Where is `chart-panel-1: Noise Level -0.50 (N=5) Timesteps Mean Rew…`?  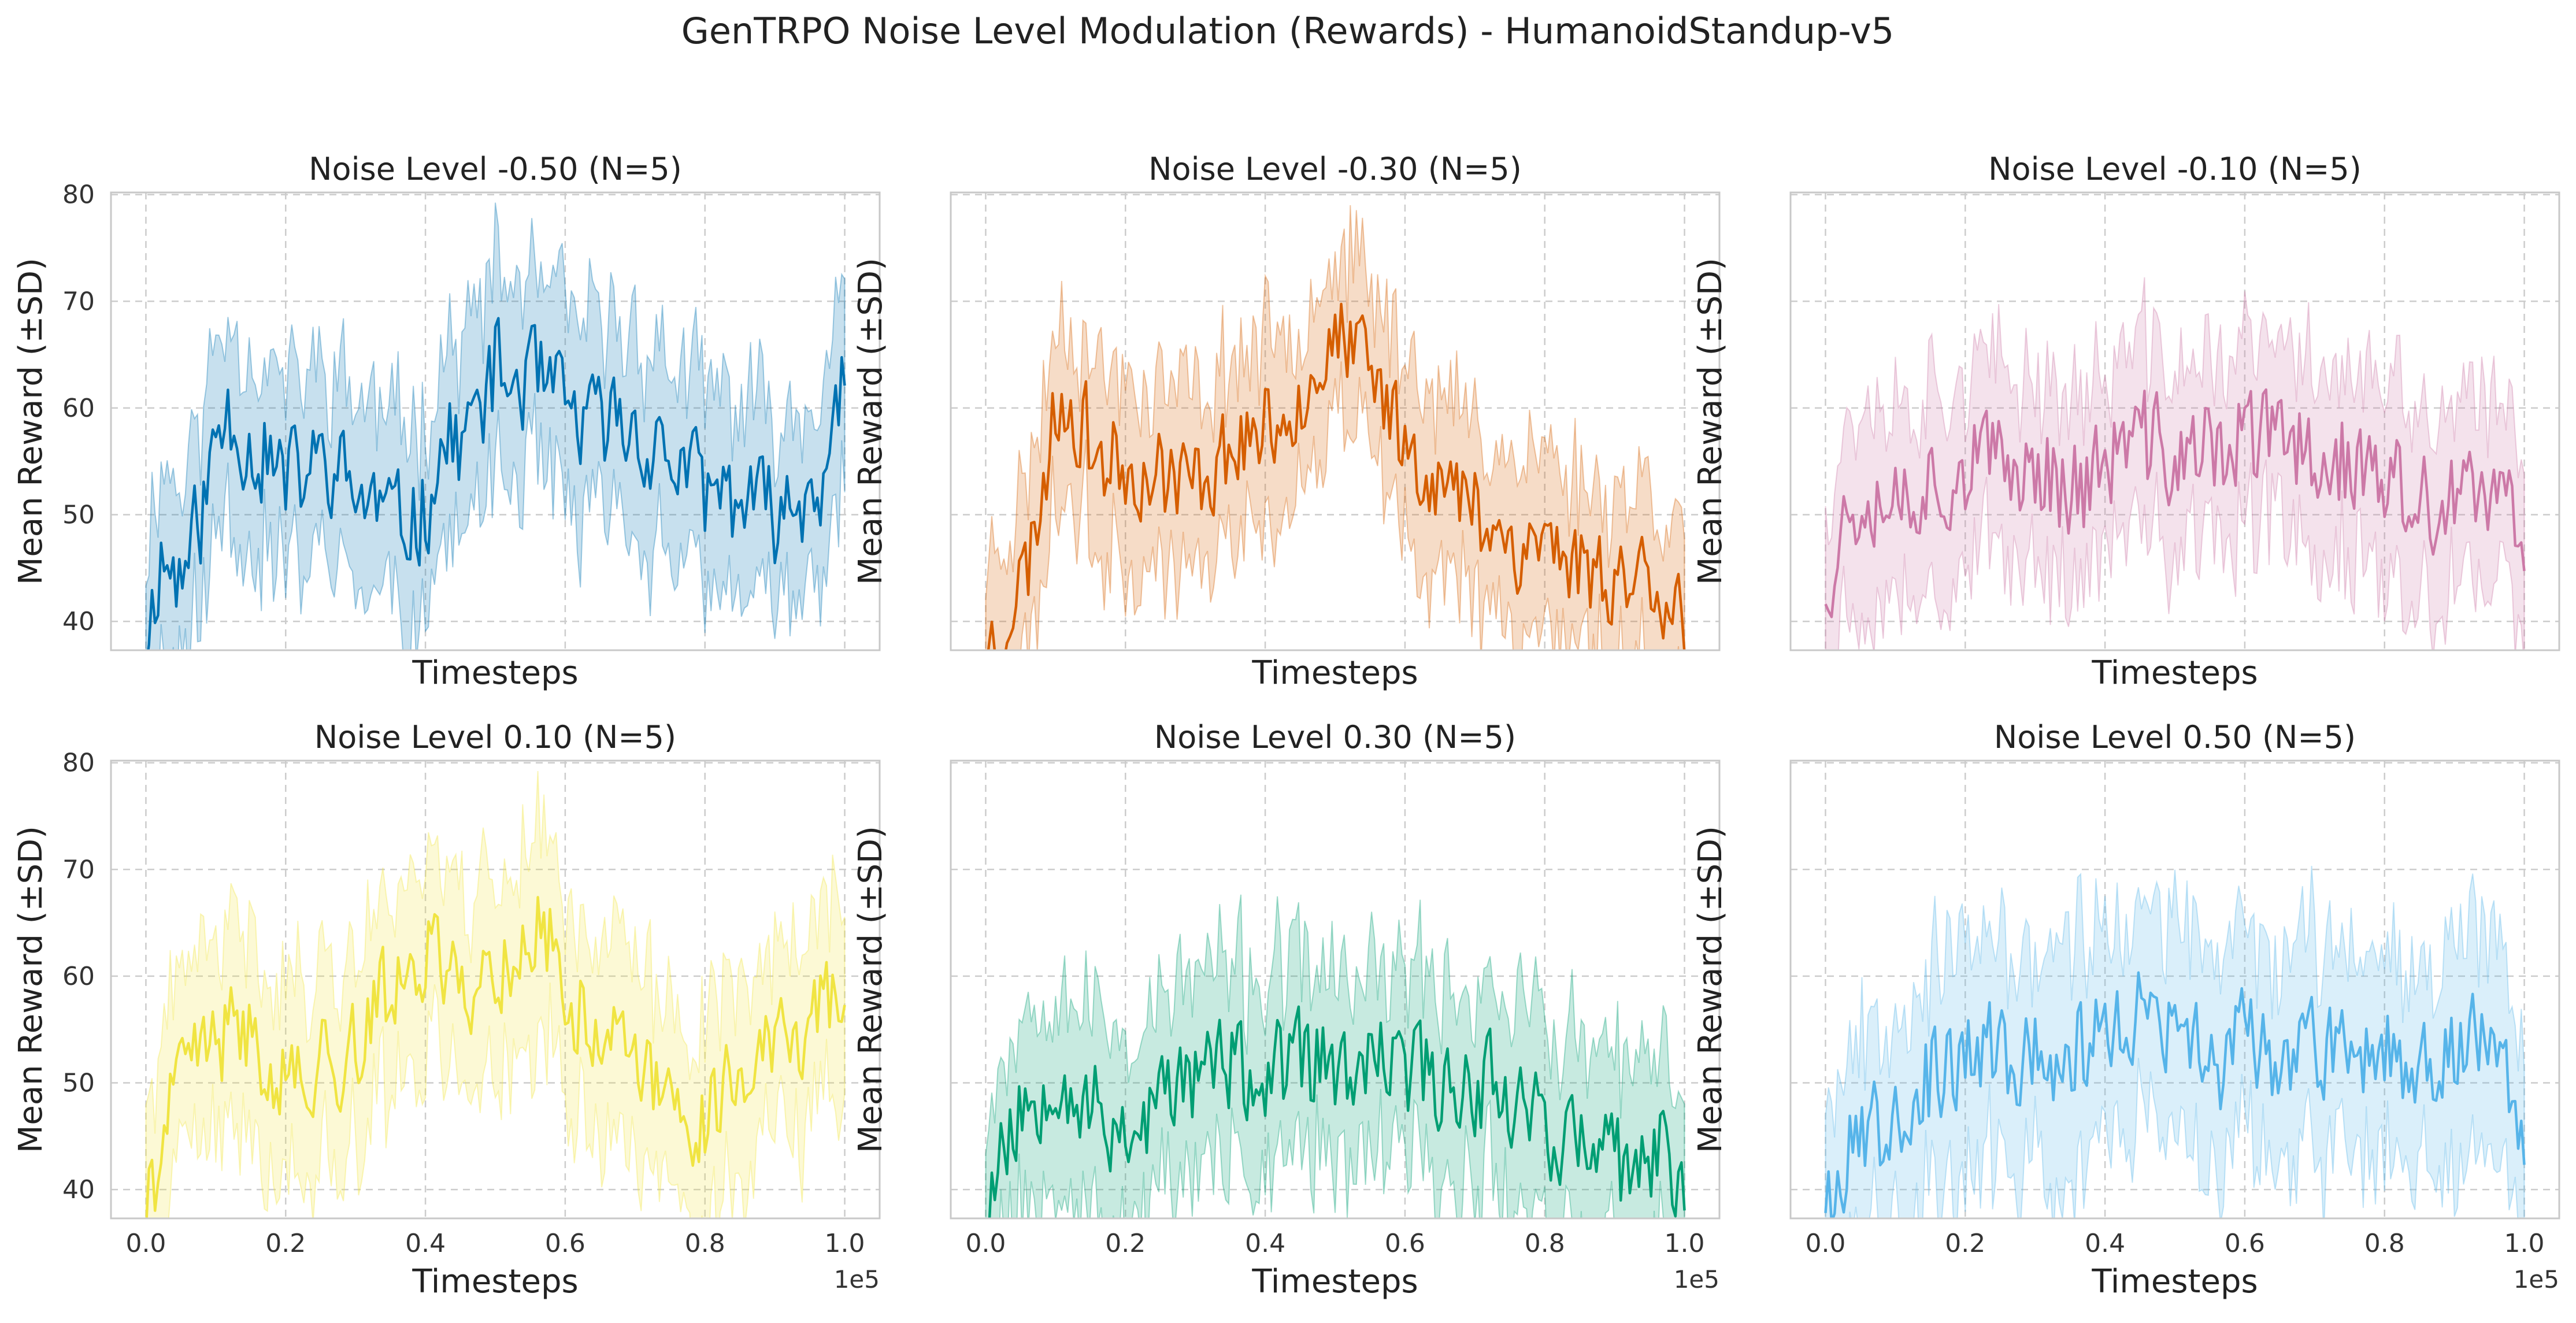 chart-panel-1: Noise Level -0.50 (N=5) Timesteps Mean Rew… is located at coordinates (446, 421).